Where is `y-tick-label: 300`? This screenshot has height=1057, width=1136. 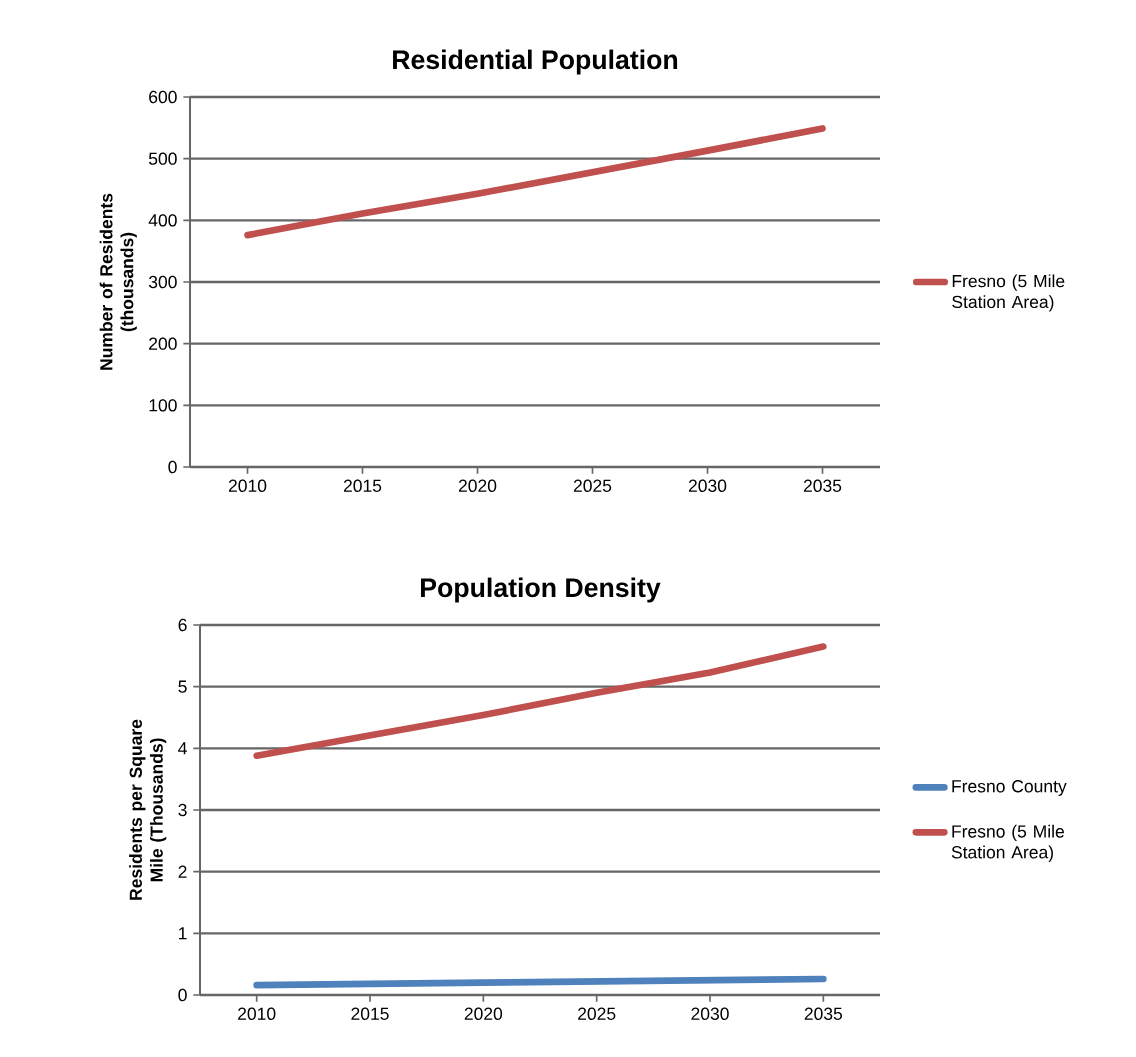 y-tick-label: 300 is located at coordinates (162, 282).